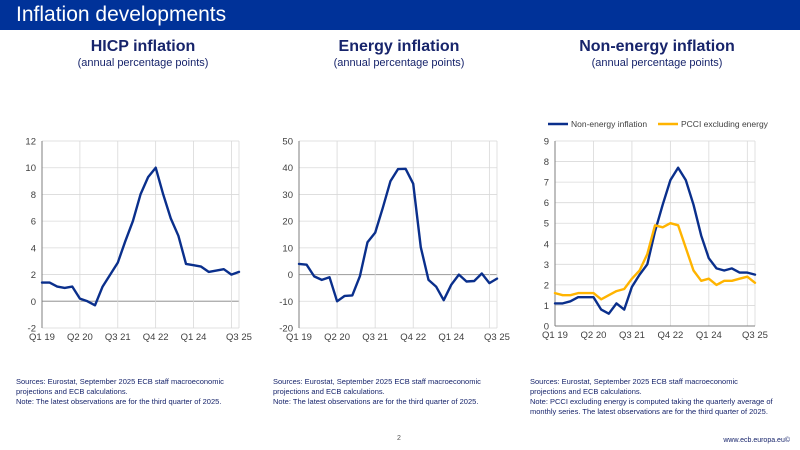 Image resolution: width=800 pixels, height=450 pixels. What do you see at coordinates (140, 236) in the screenshot?
I see `series-line-hicp-inflation` at bounding box center [140, 236].